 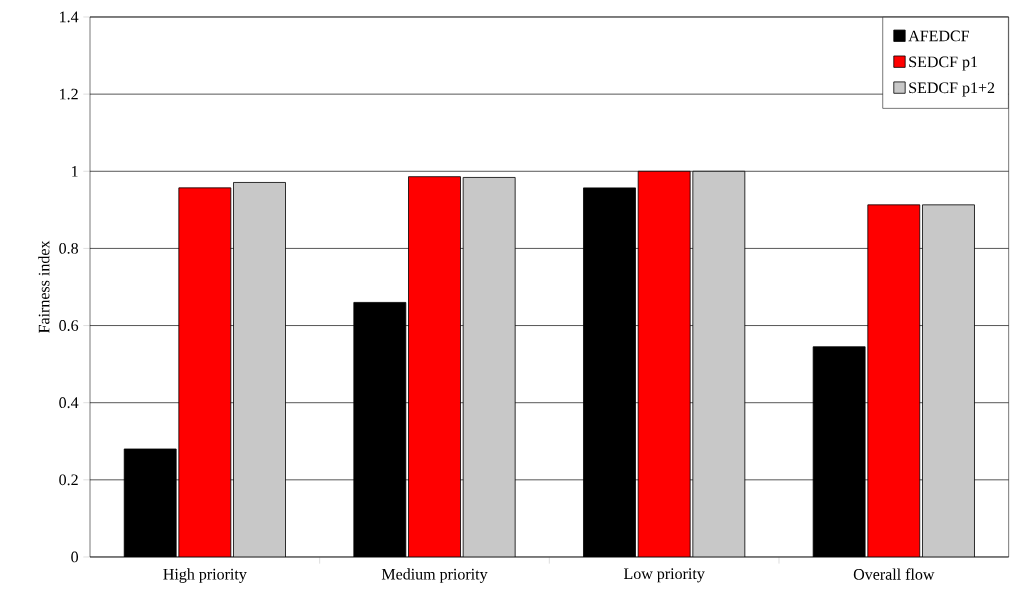 What do you see at coordinates (894, 574) in the screenshot?
I see `x-tick-label: Overall flow` at bounding box center [894, 574].